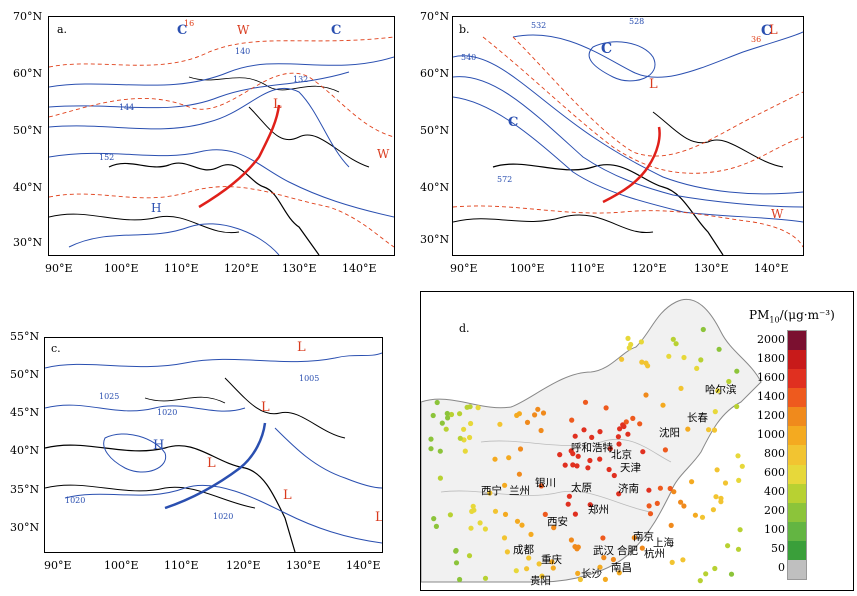  What do you see at coordinates (243, 51) in the screenshot?
I see `contour-label: 140` at bounding box center [243, 51].